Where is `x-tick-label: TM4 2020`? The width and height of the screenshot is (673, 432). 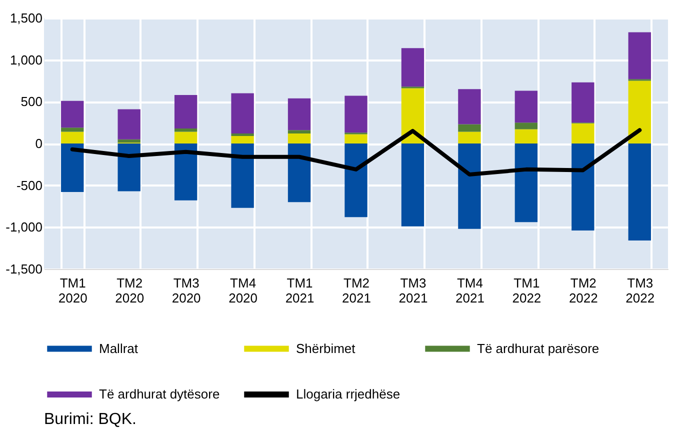
x-tick-label: TM4 2020 is located at coordinates (243, 291).